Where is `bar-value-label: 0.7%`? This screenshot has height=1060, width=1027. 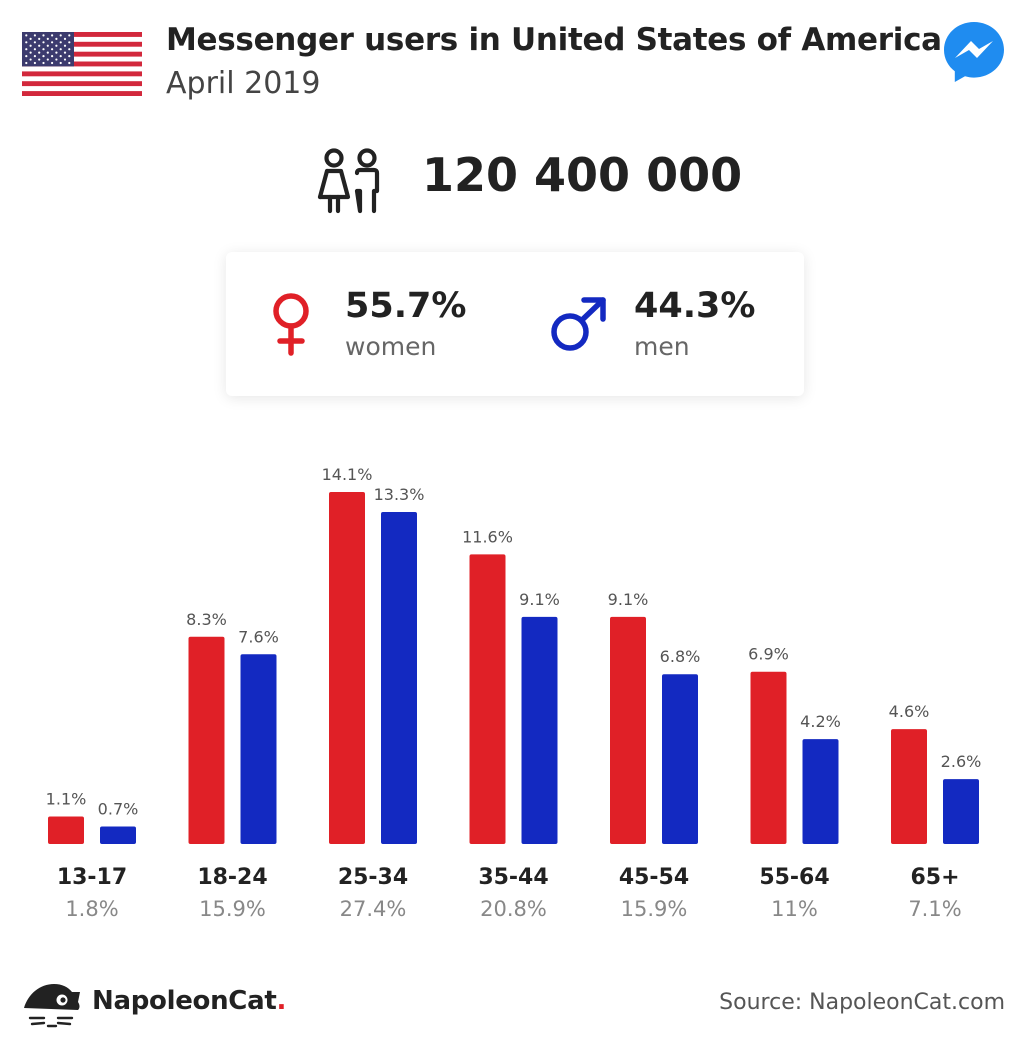 bar-value-label: 0.7% is located at coordinates (118, 809).